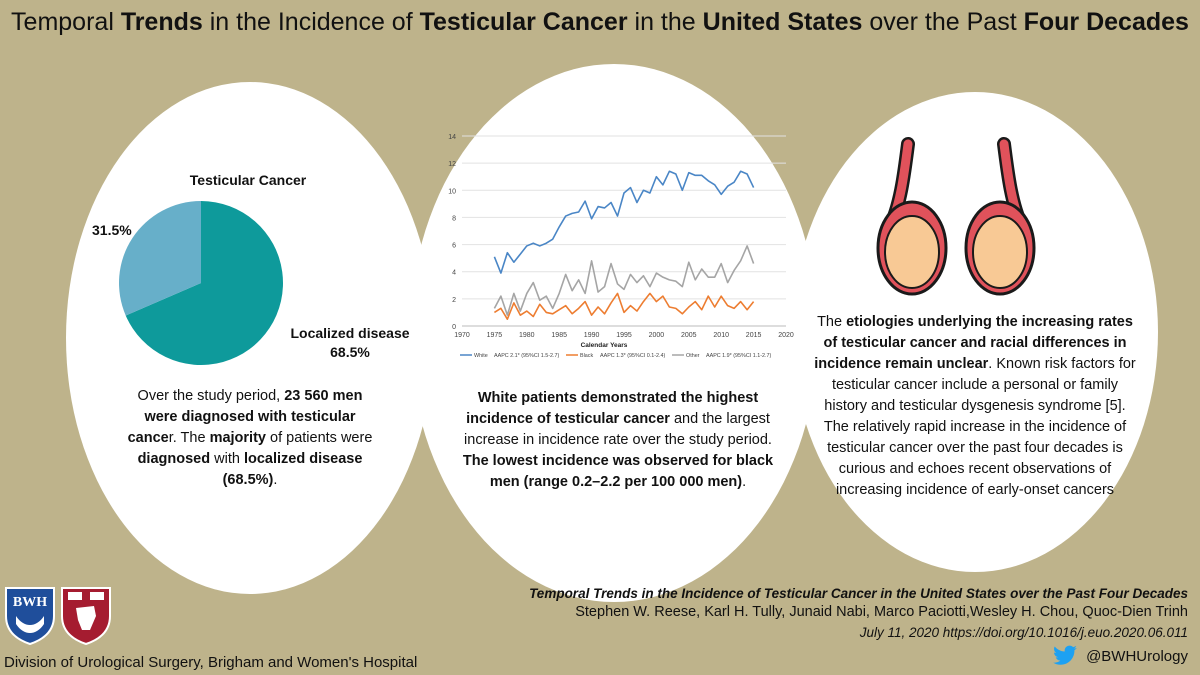  What do you see at coordinates (739, 356) in the screenshot?
I see `legend-note-other: AAPC 1.9* (95%CI 1.1-2.7)` at bounding box center [739, 356].